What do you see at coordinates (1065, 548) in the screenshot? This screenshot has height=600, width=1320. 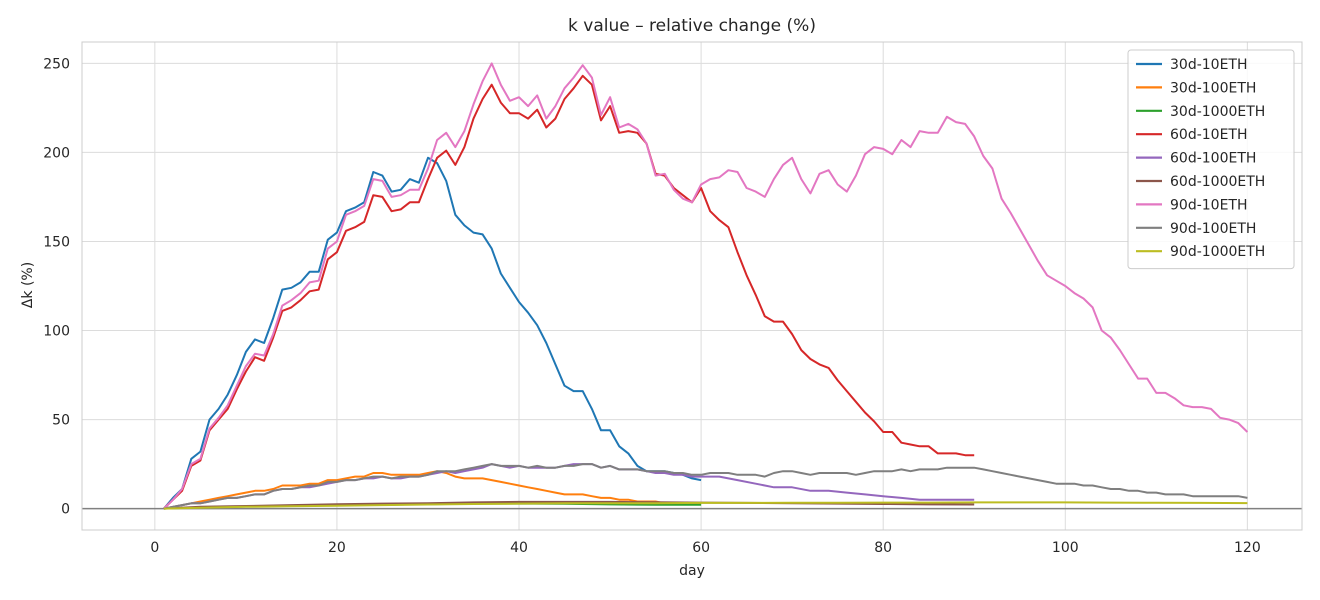 I see `x-tick-label: 100` at bounding box center [1065, 548].